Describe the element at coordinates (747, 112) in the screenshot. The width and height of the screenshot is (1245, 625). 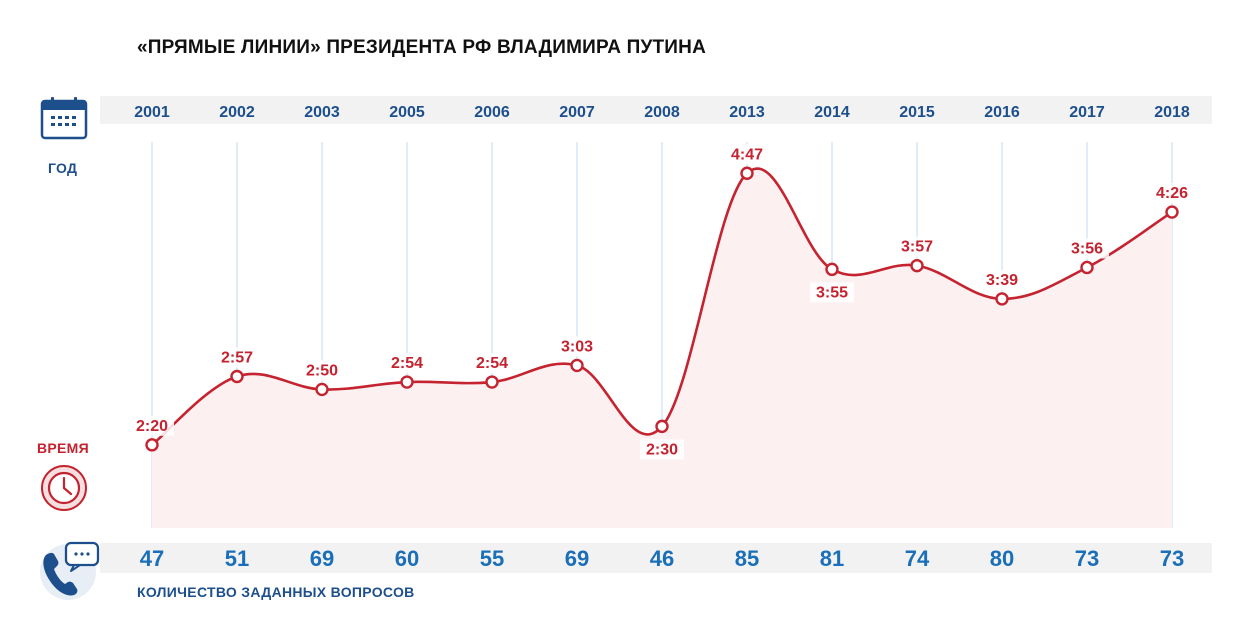
I see `year-tick: 2013` at that location.